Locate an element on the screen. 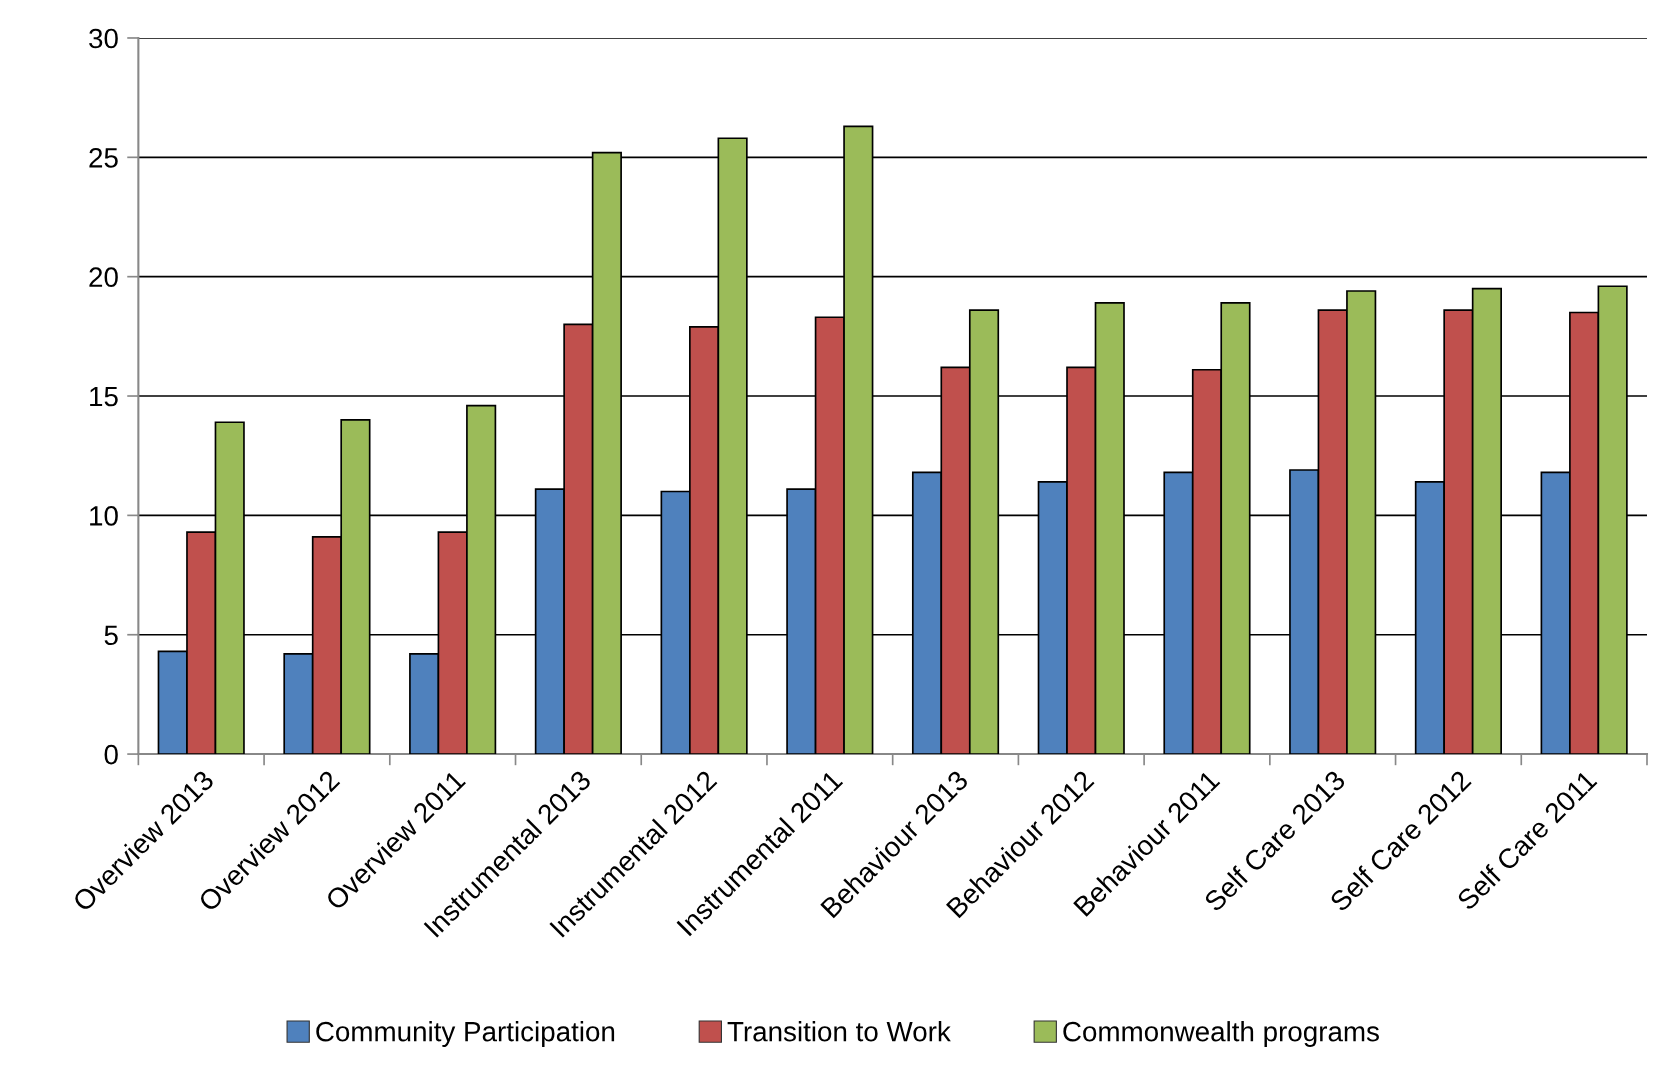 This screenshot has height=1085, width=1667. y-tick-label: 5 is located at coordinates (111, 635).